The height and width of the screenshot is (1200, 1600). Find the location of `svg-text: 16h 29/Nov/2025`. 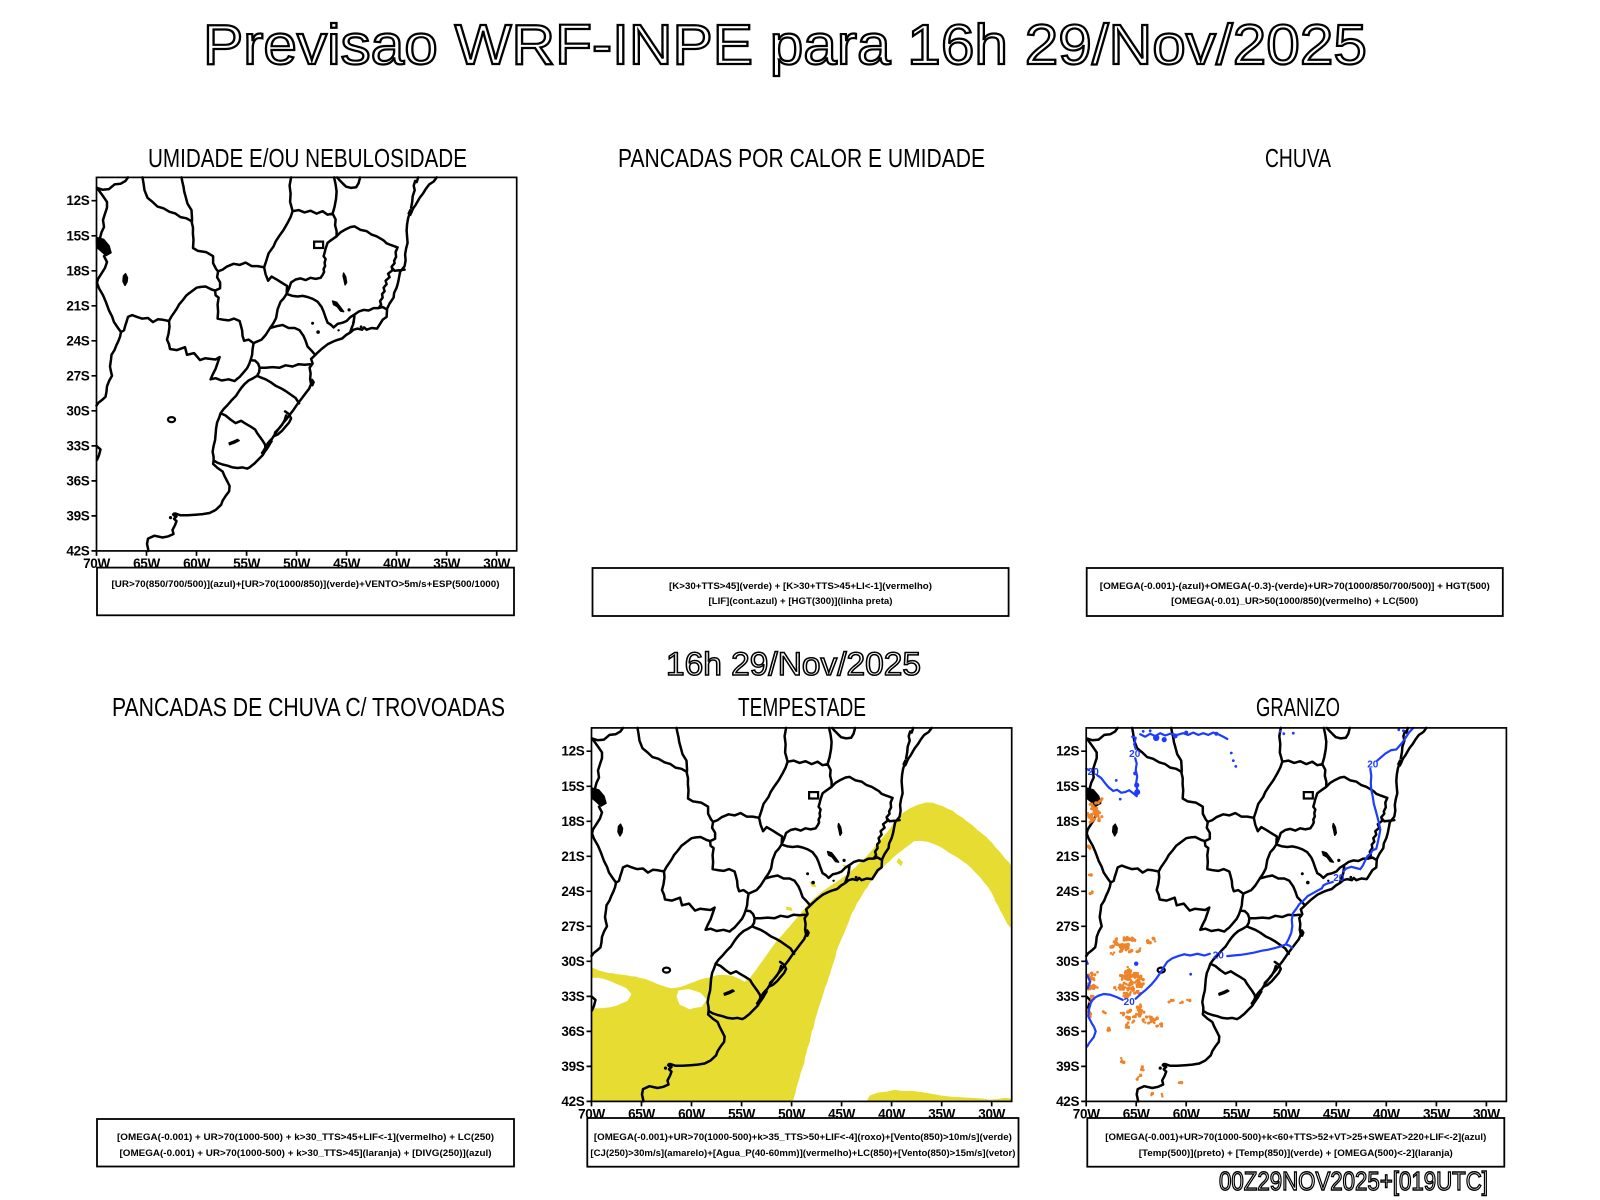

svg-text: 16h 29/Nov/2025 is located at coordinates (793, 664).